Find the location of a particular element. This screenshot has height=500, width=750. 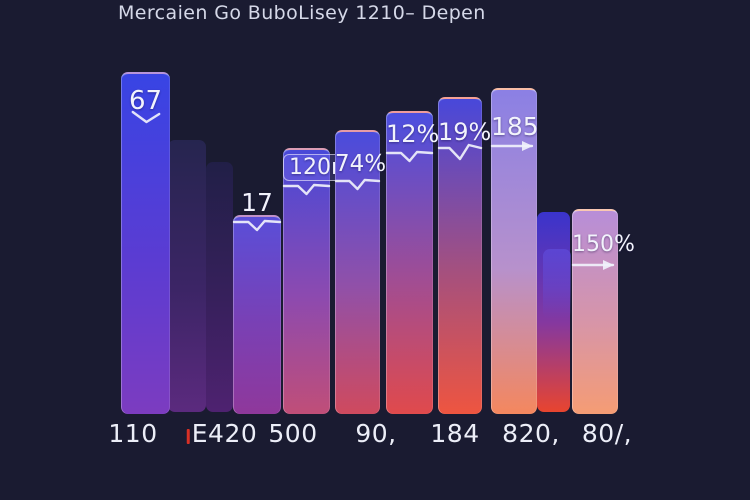

bar-value-label-box: 120ı is located at coordinates (313, 167).